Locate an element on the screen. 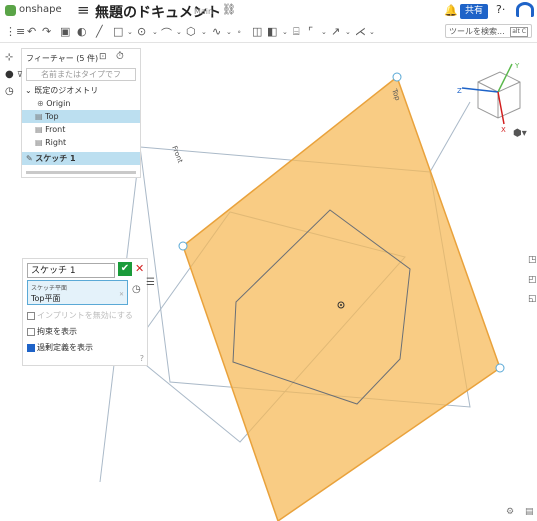  history-icon: ◷ is located at coordinates (9, 91).